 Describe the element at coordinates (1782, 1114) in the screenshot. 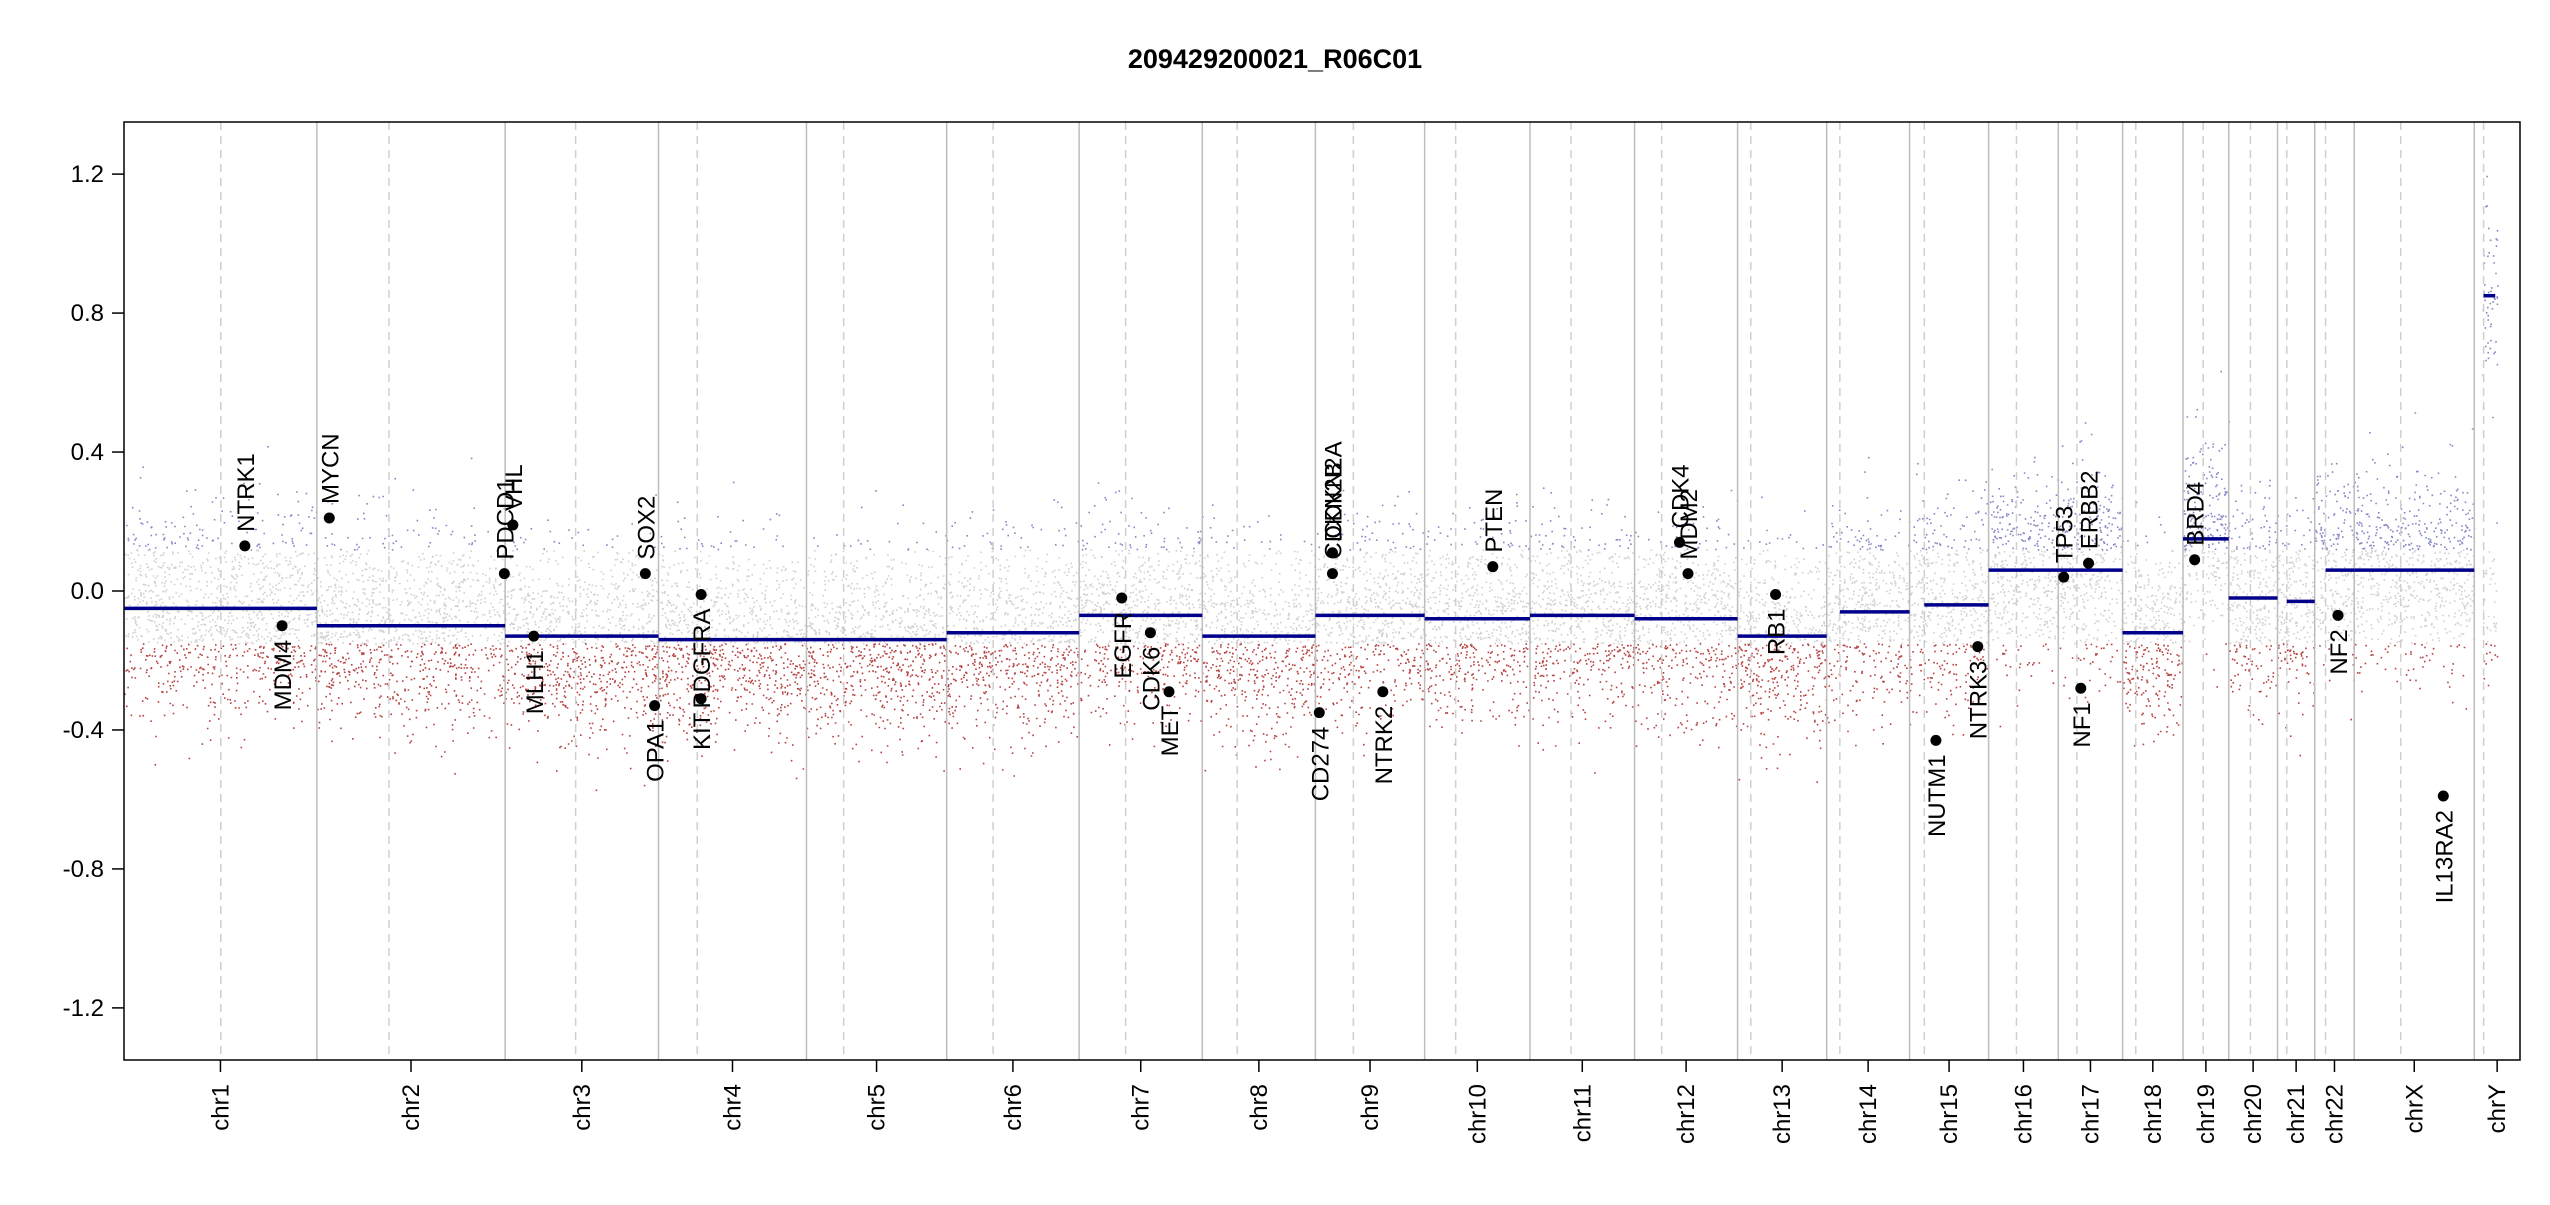

I see `x-tick-label-chr13: chr13` at that location.